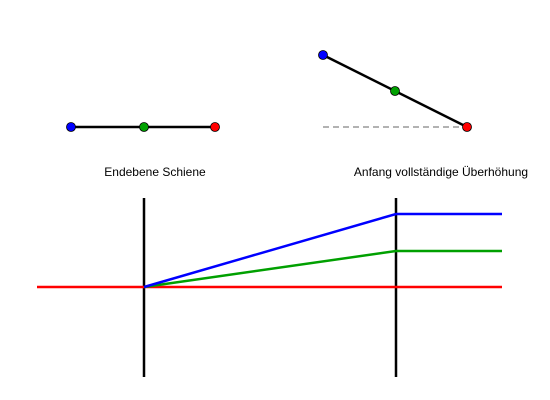 This screenshot has height=400, width=550. Describe the element at coordinates (322, 269) in the screenshot. I see `profile-green` at that location.